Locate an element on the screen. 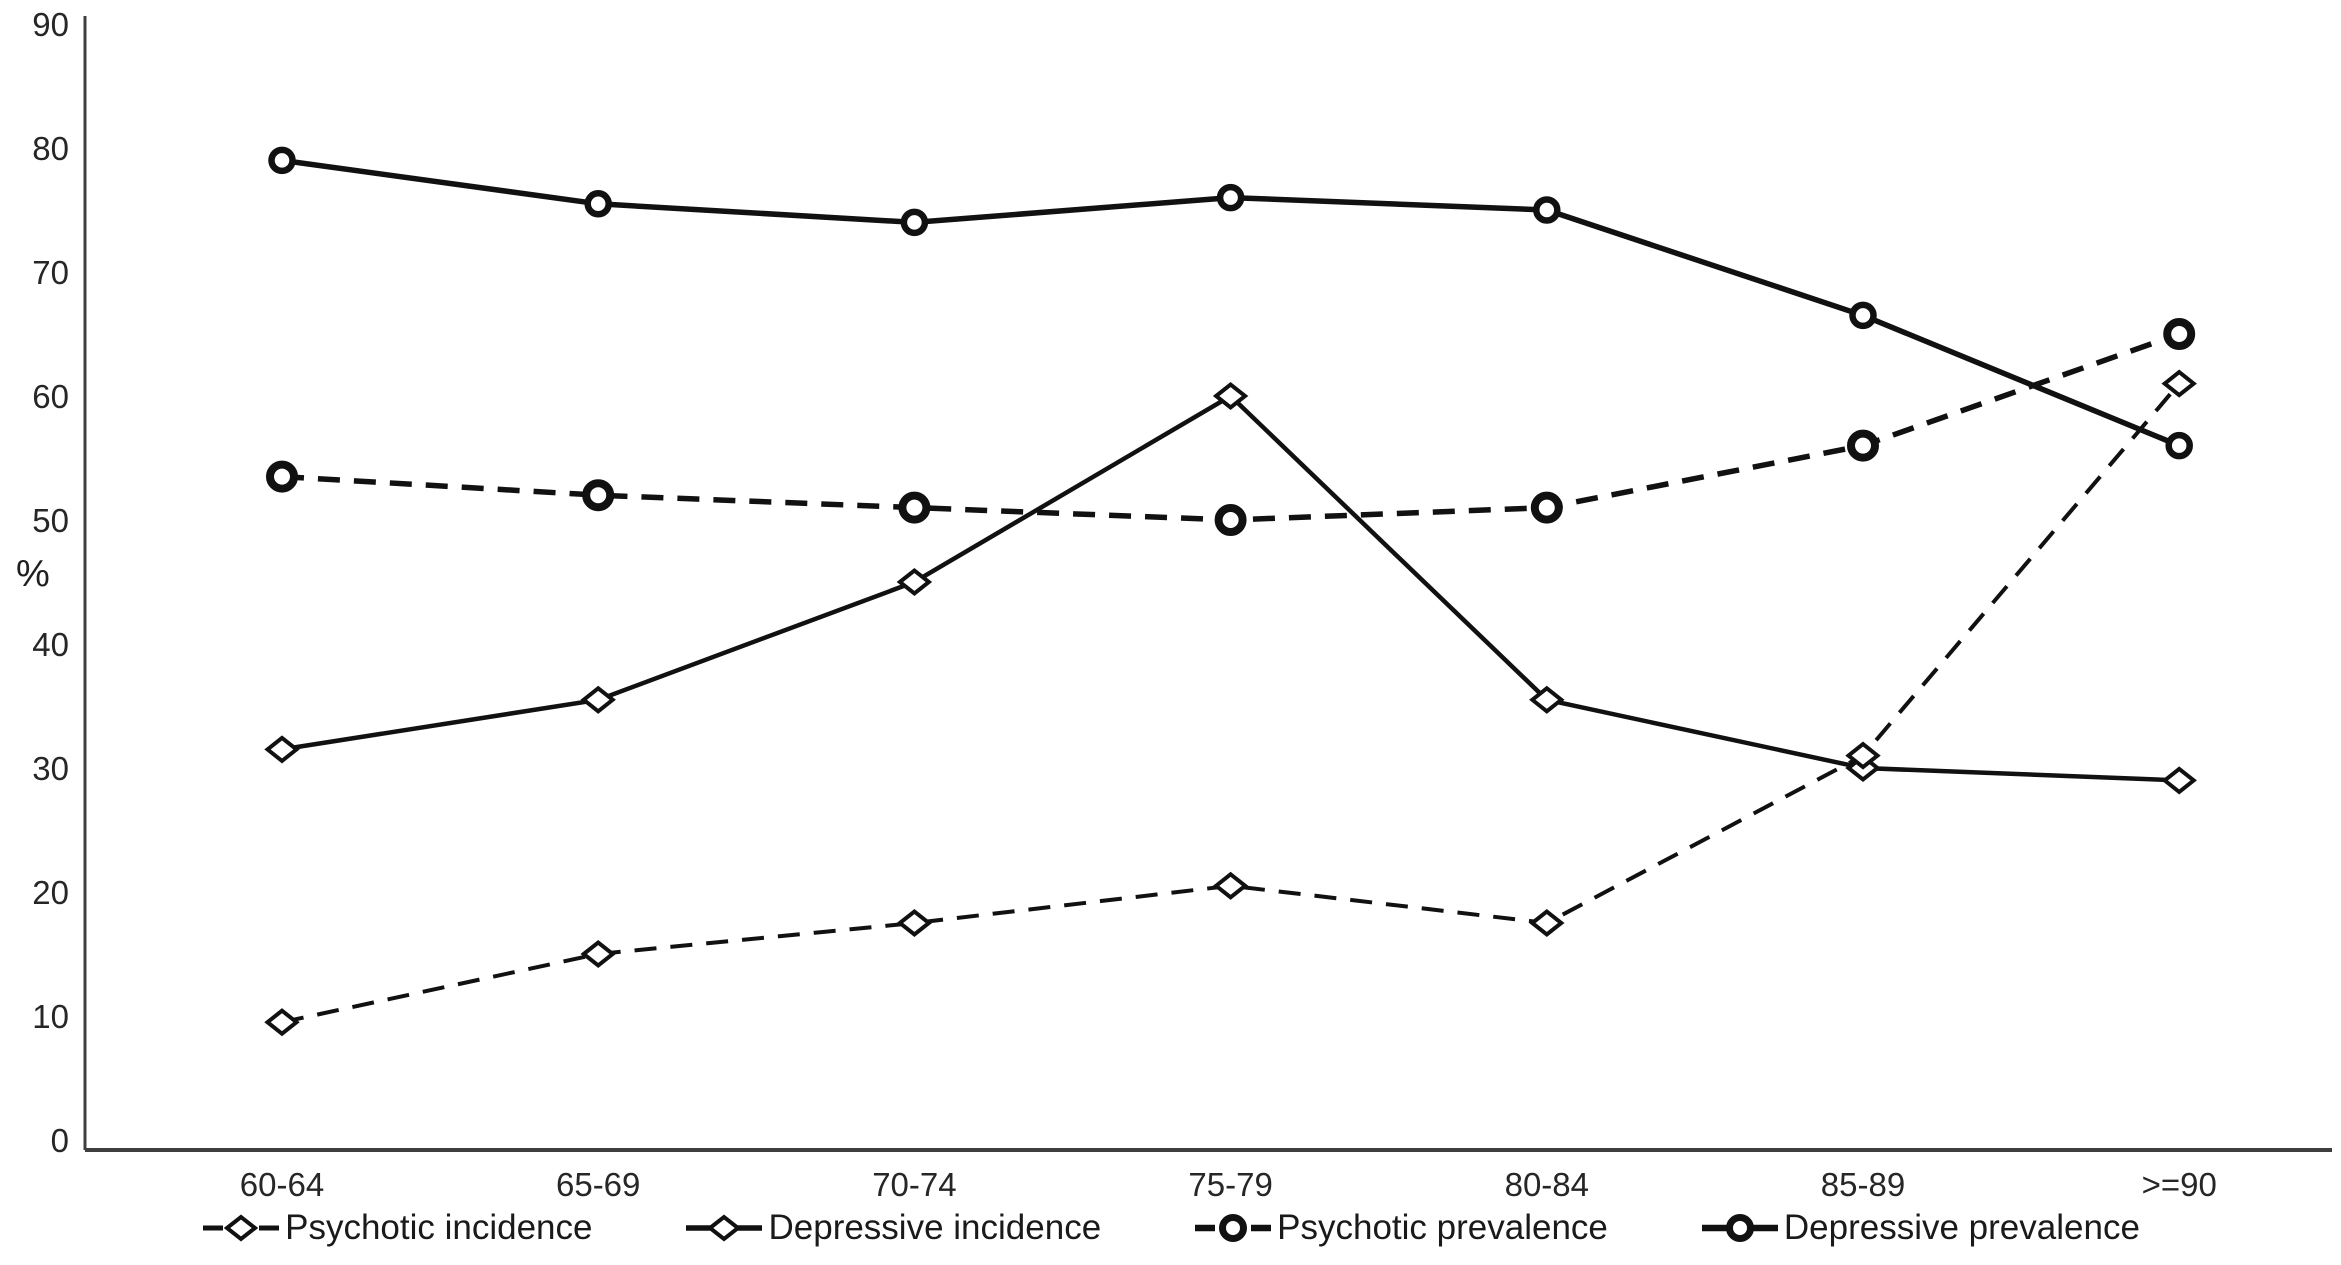 This screenshot has height=1265, width=2341. series-line-psychotic-prevalence is located at coordinates (1231, 427).